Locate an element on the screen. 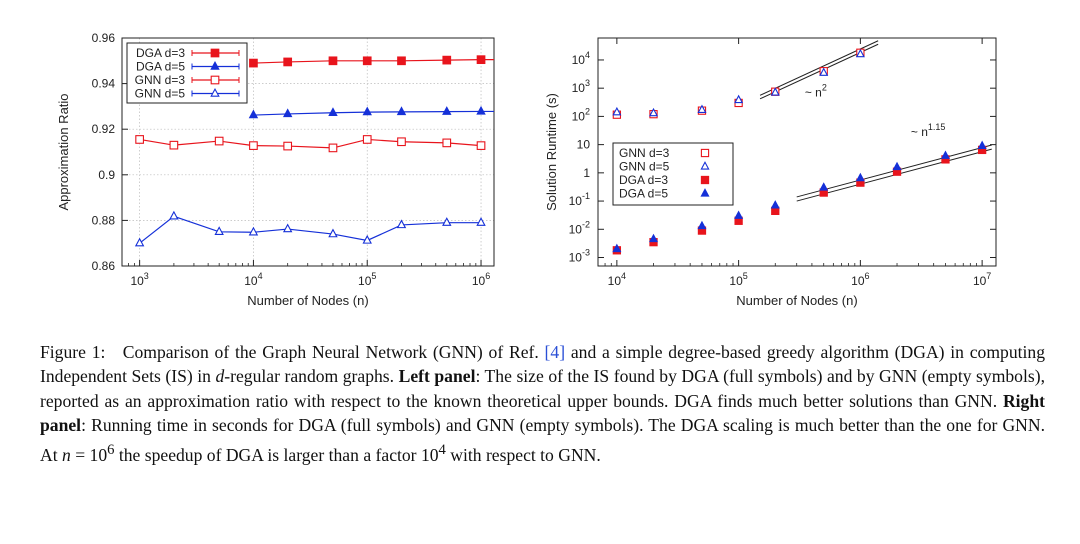 This screenshot has width=1080, height=544. right-y-tick-label-1: 10⁻² is located at coordinates (579, 227).